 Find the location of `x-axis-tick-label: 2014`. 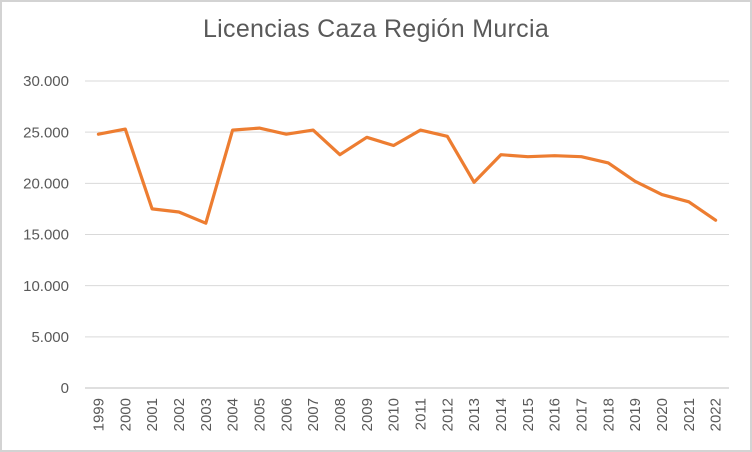

x-axis-tick-label: 2014 is located at coordinates (501, 414).